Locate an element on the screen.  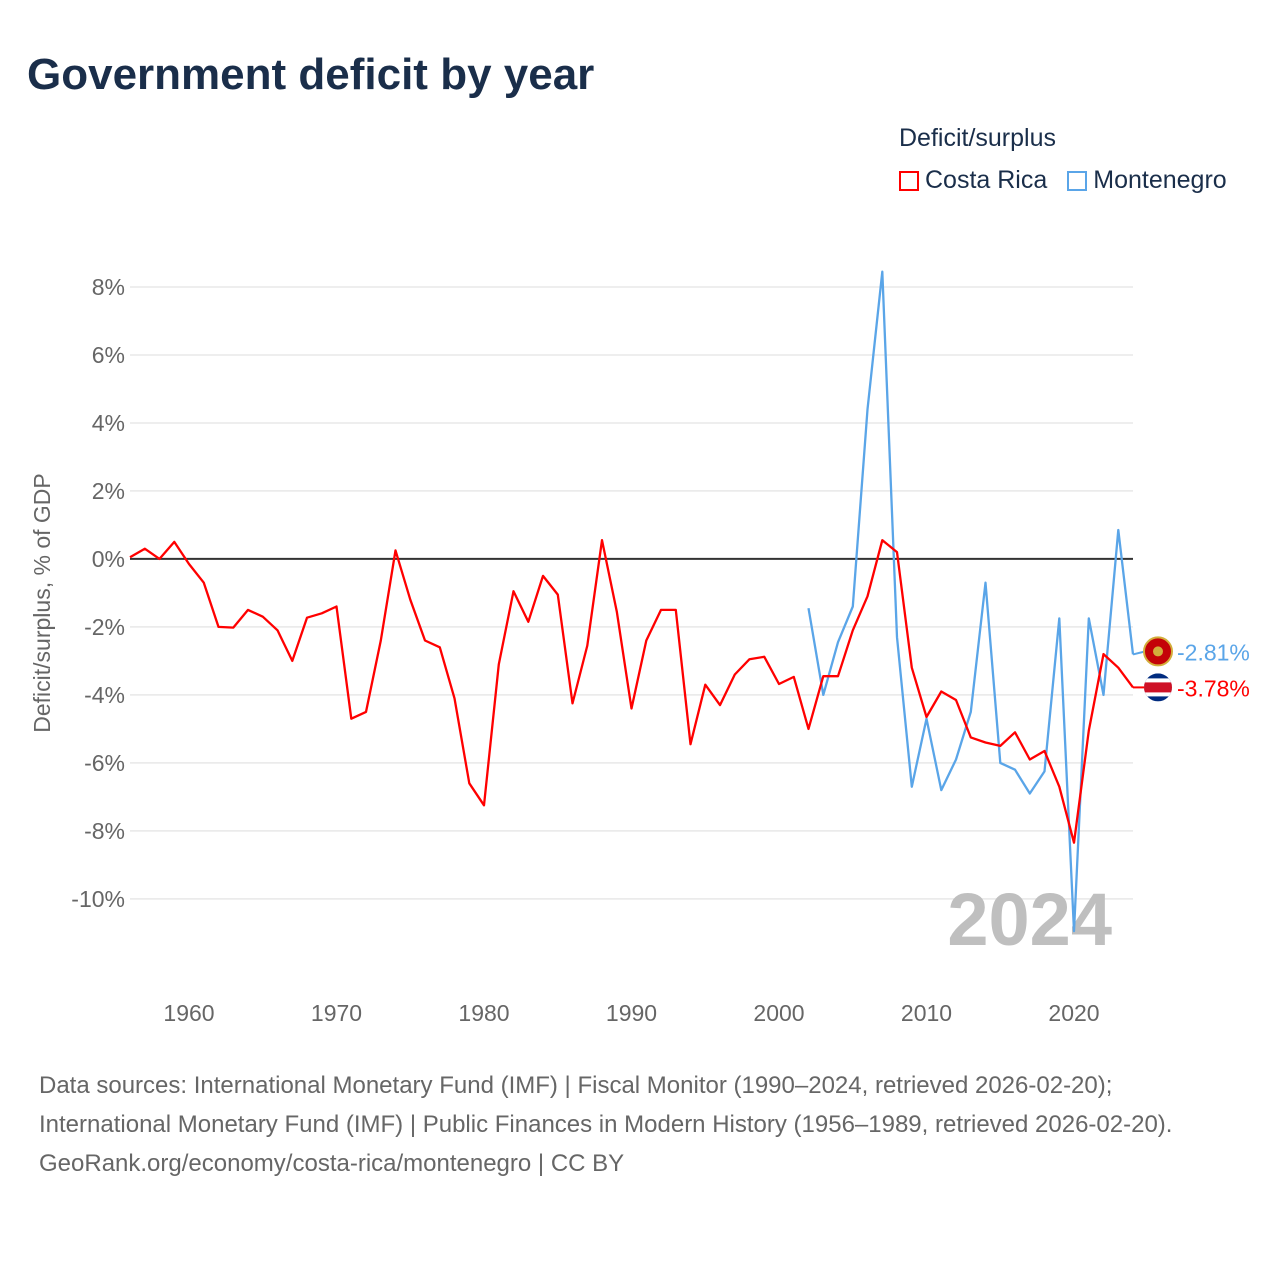
y-tick-label: -8% is located at coordinates (104, 831).